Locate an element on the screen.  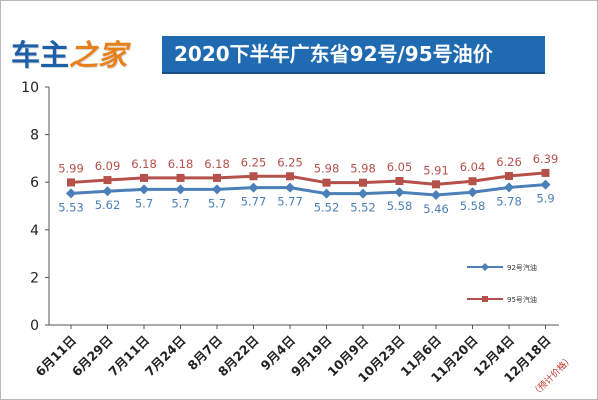
x-tick-label: 7月24日 is located at coordinates (165, 356).